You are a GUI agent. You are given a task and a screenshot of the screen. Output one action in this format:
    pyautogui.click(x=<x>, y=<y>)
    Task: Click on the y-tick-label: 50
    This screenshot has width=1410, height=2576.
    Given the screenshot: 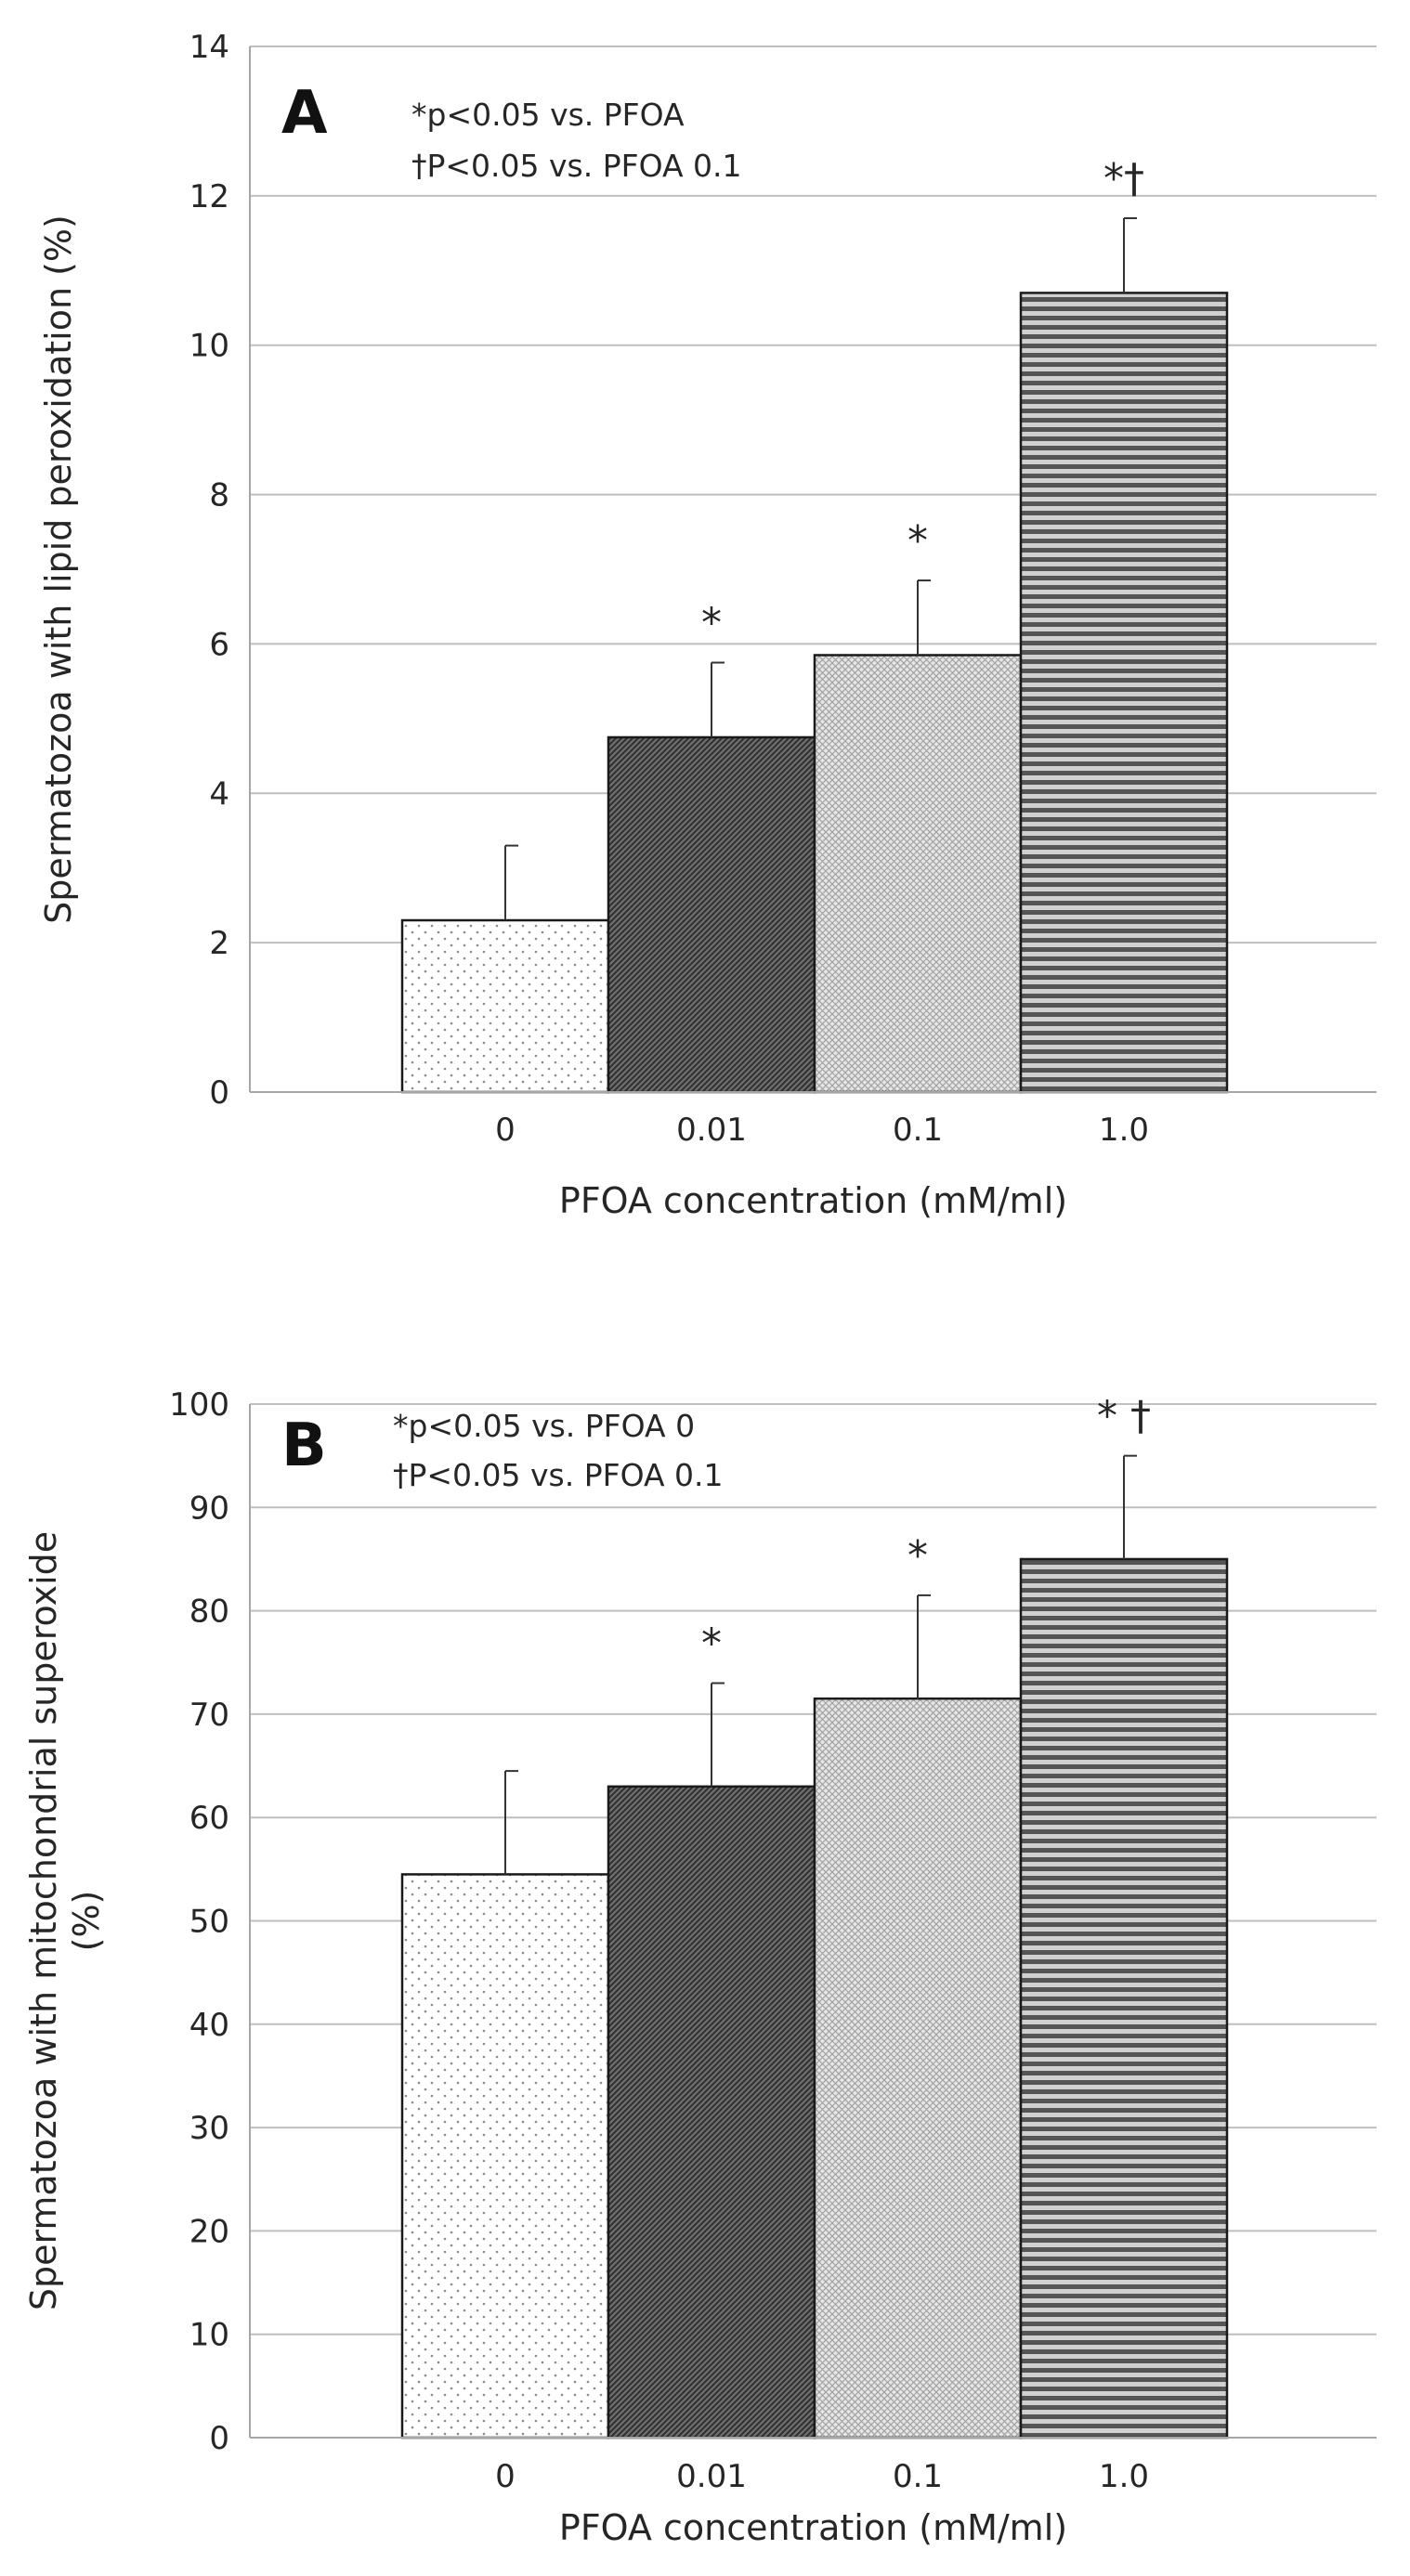 What is the action you would take?
    pyautogui.click(x=209, y=1923)
    